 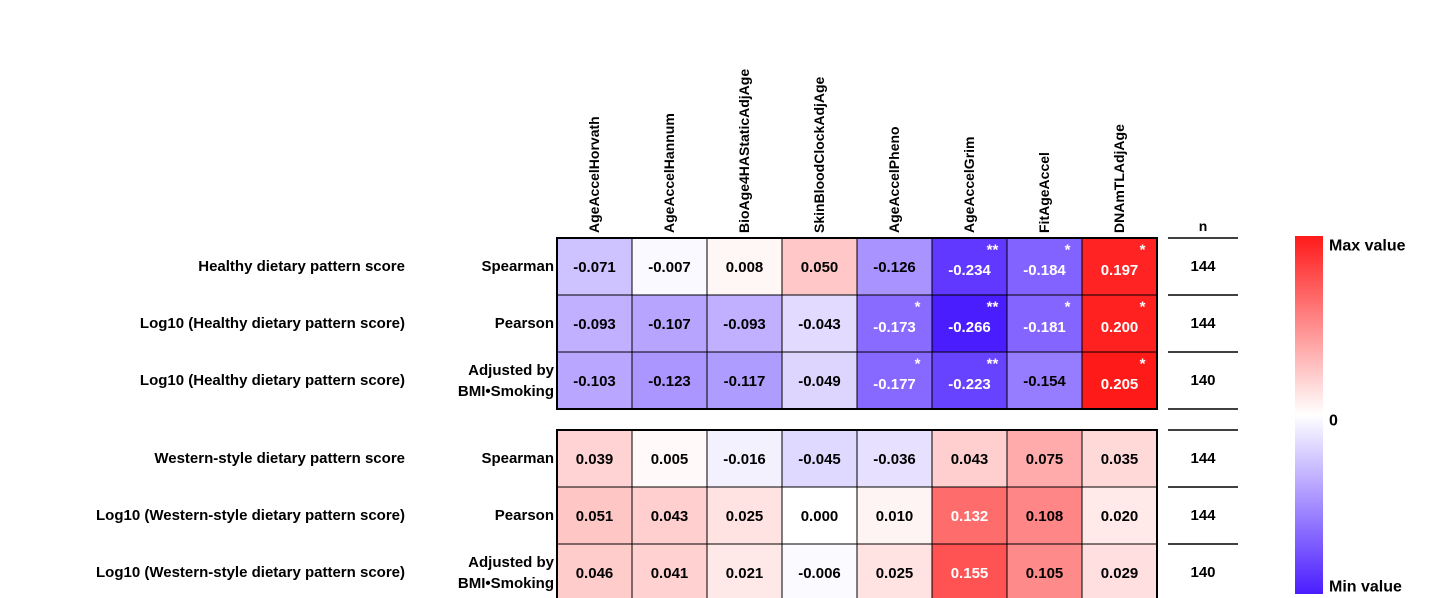 I want to click on method-label: Spearman, so click(x=517, y=458).